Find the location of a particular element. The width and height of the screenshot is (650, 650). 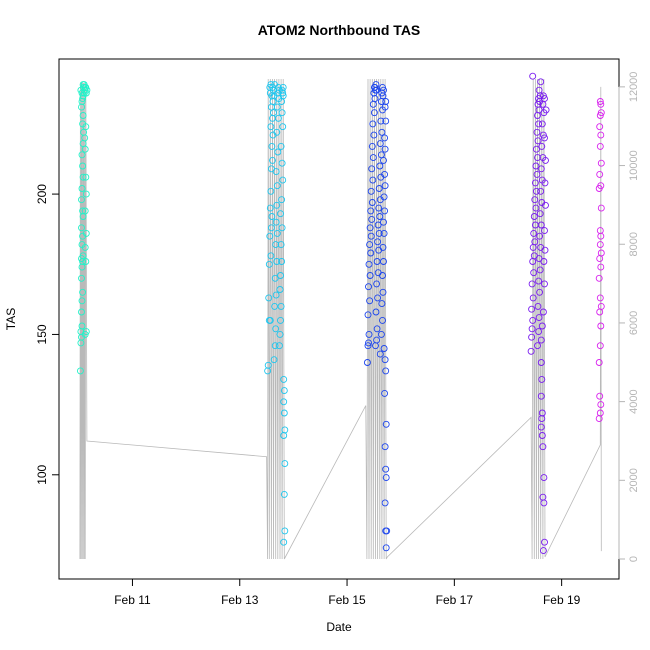

y-tick-label: 150 is located at coordinates (42, 334).